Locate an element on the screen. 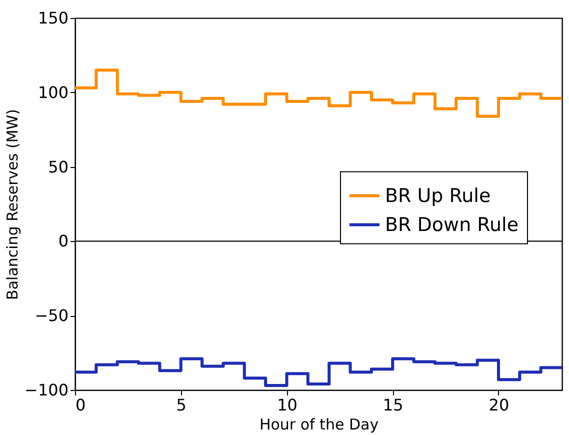 The image size is (569, 435). y-tick-label: −50 is located at coordinates (51, 316).